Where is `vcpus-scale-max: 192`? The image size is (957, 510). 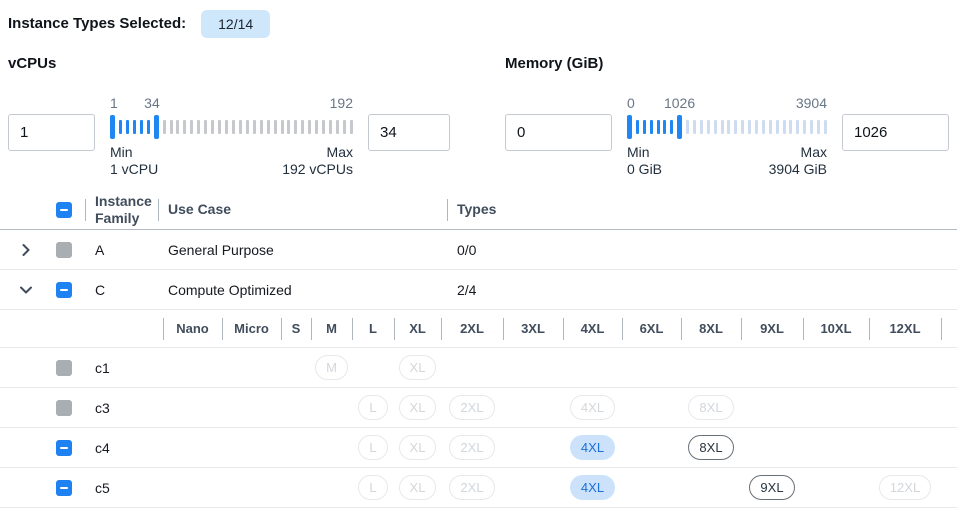 vcpus-scale-max: 192 is located at coordinates (341, 103).